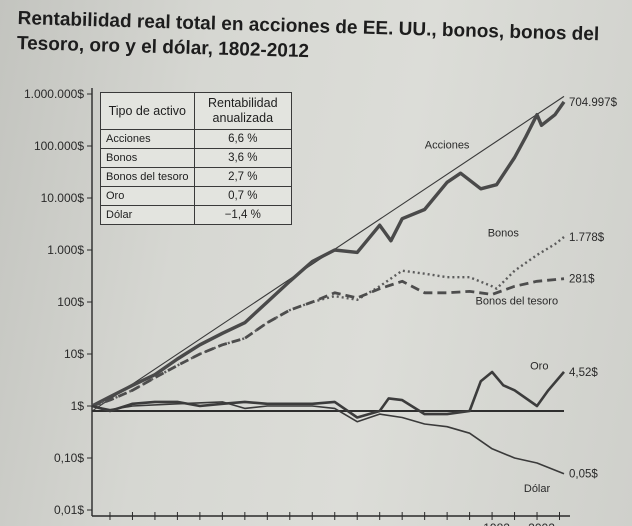 Image resolution: width=632 pixels, height=526 pixels. I want to click on legend-return: 3,6 %, so click(243, 158).